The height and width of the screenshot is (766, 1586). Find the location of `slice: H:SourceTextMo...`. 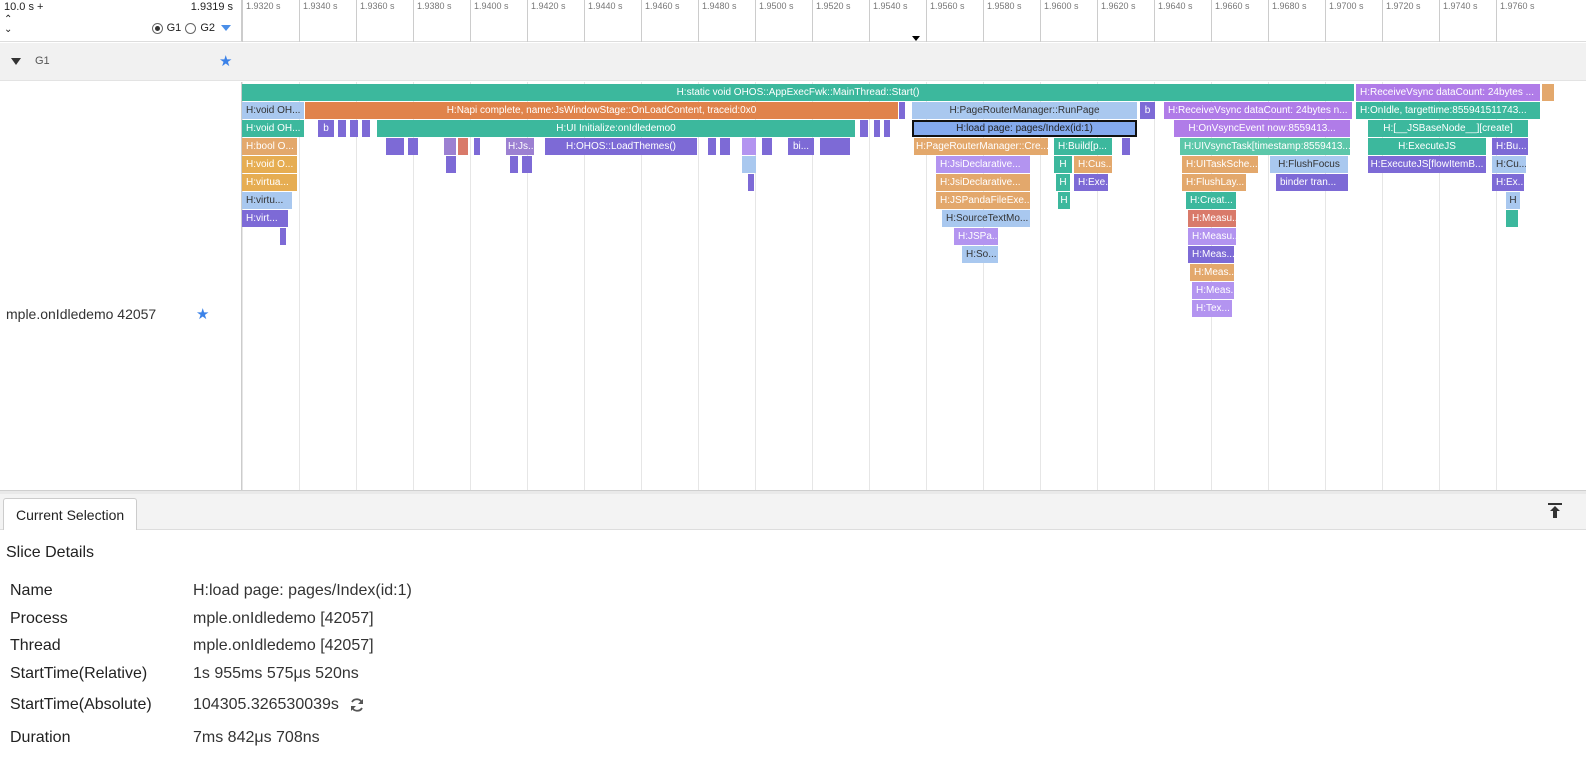

slice: H:SourceTextMo... is located at coordinates (986, 218).